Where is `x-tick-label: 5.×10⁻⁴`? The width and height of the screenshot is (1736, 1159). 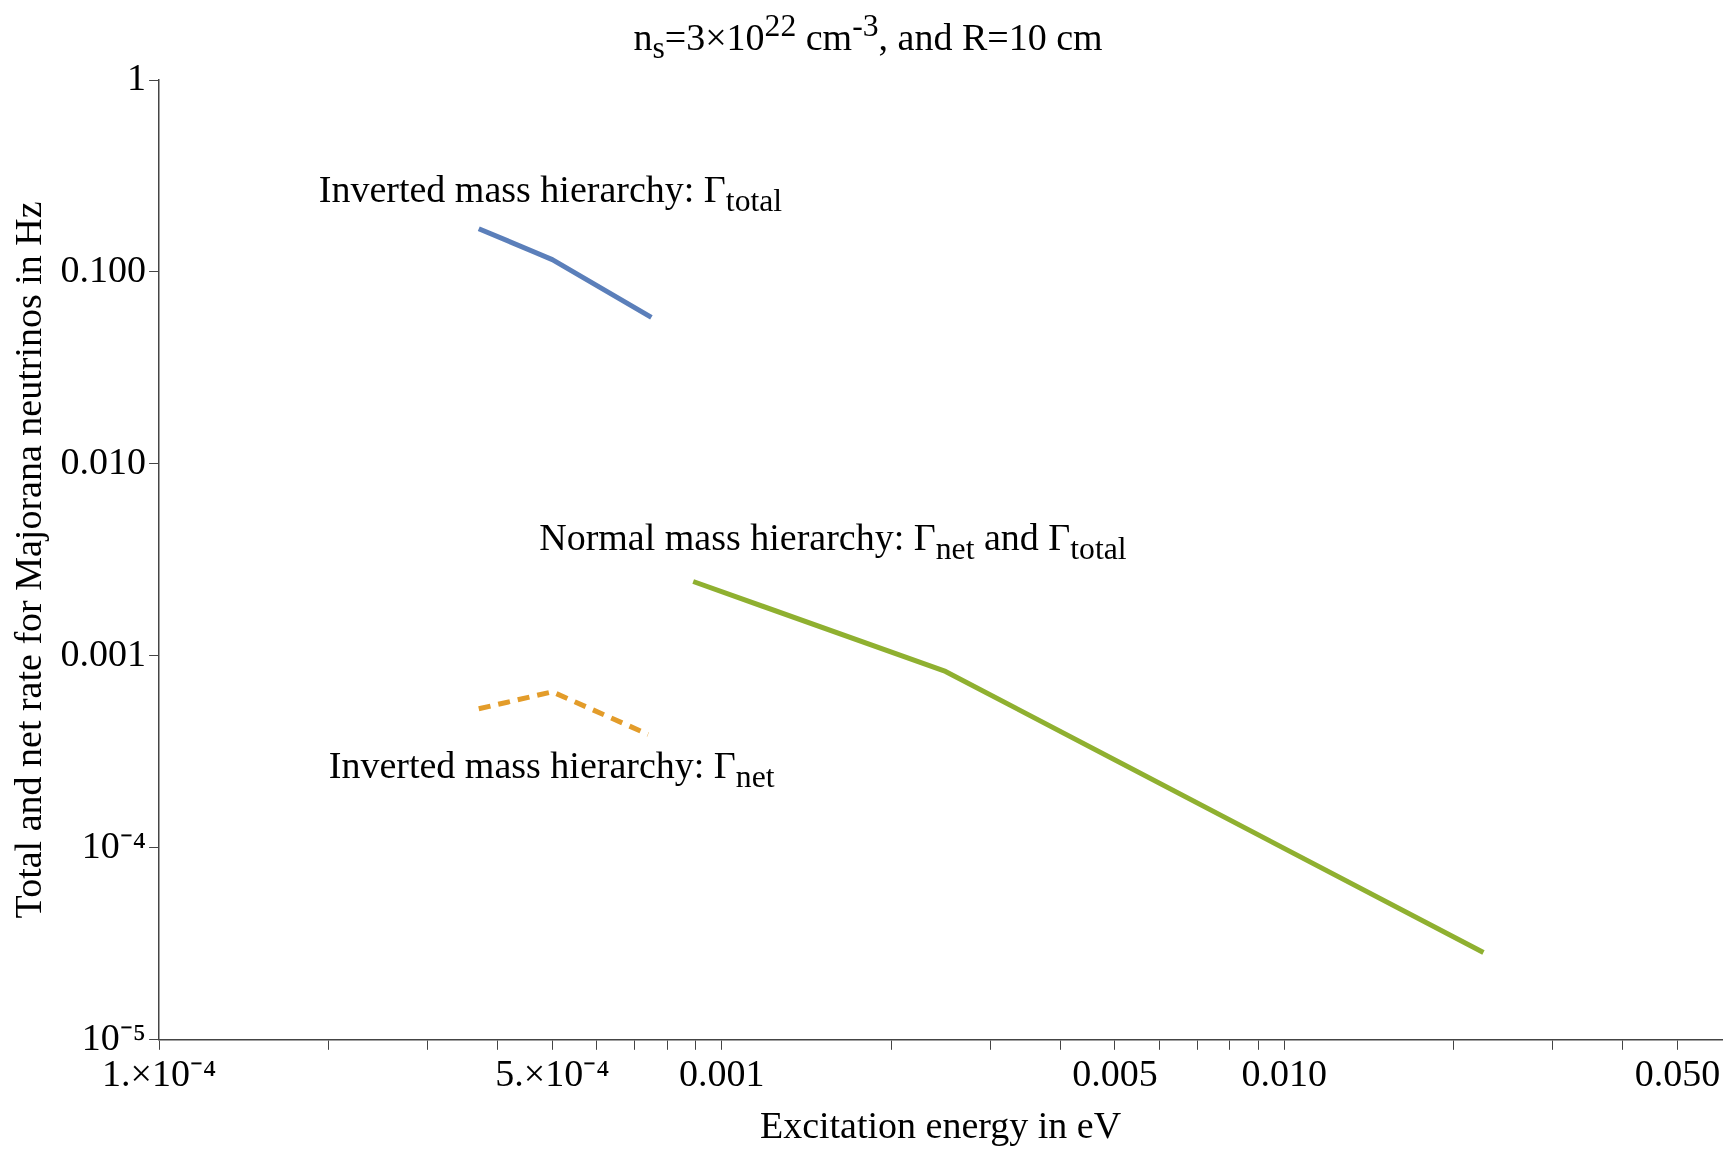
x-tick-label: 5.×10⁻⁴ is located at coordinates (552, 1072).